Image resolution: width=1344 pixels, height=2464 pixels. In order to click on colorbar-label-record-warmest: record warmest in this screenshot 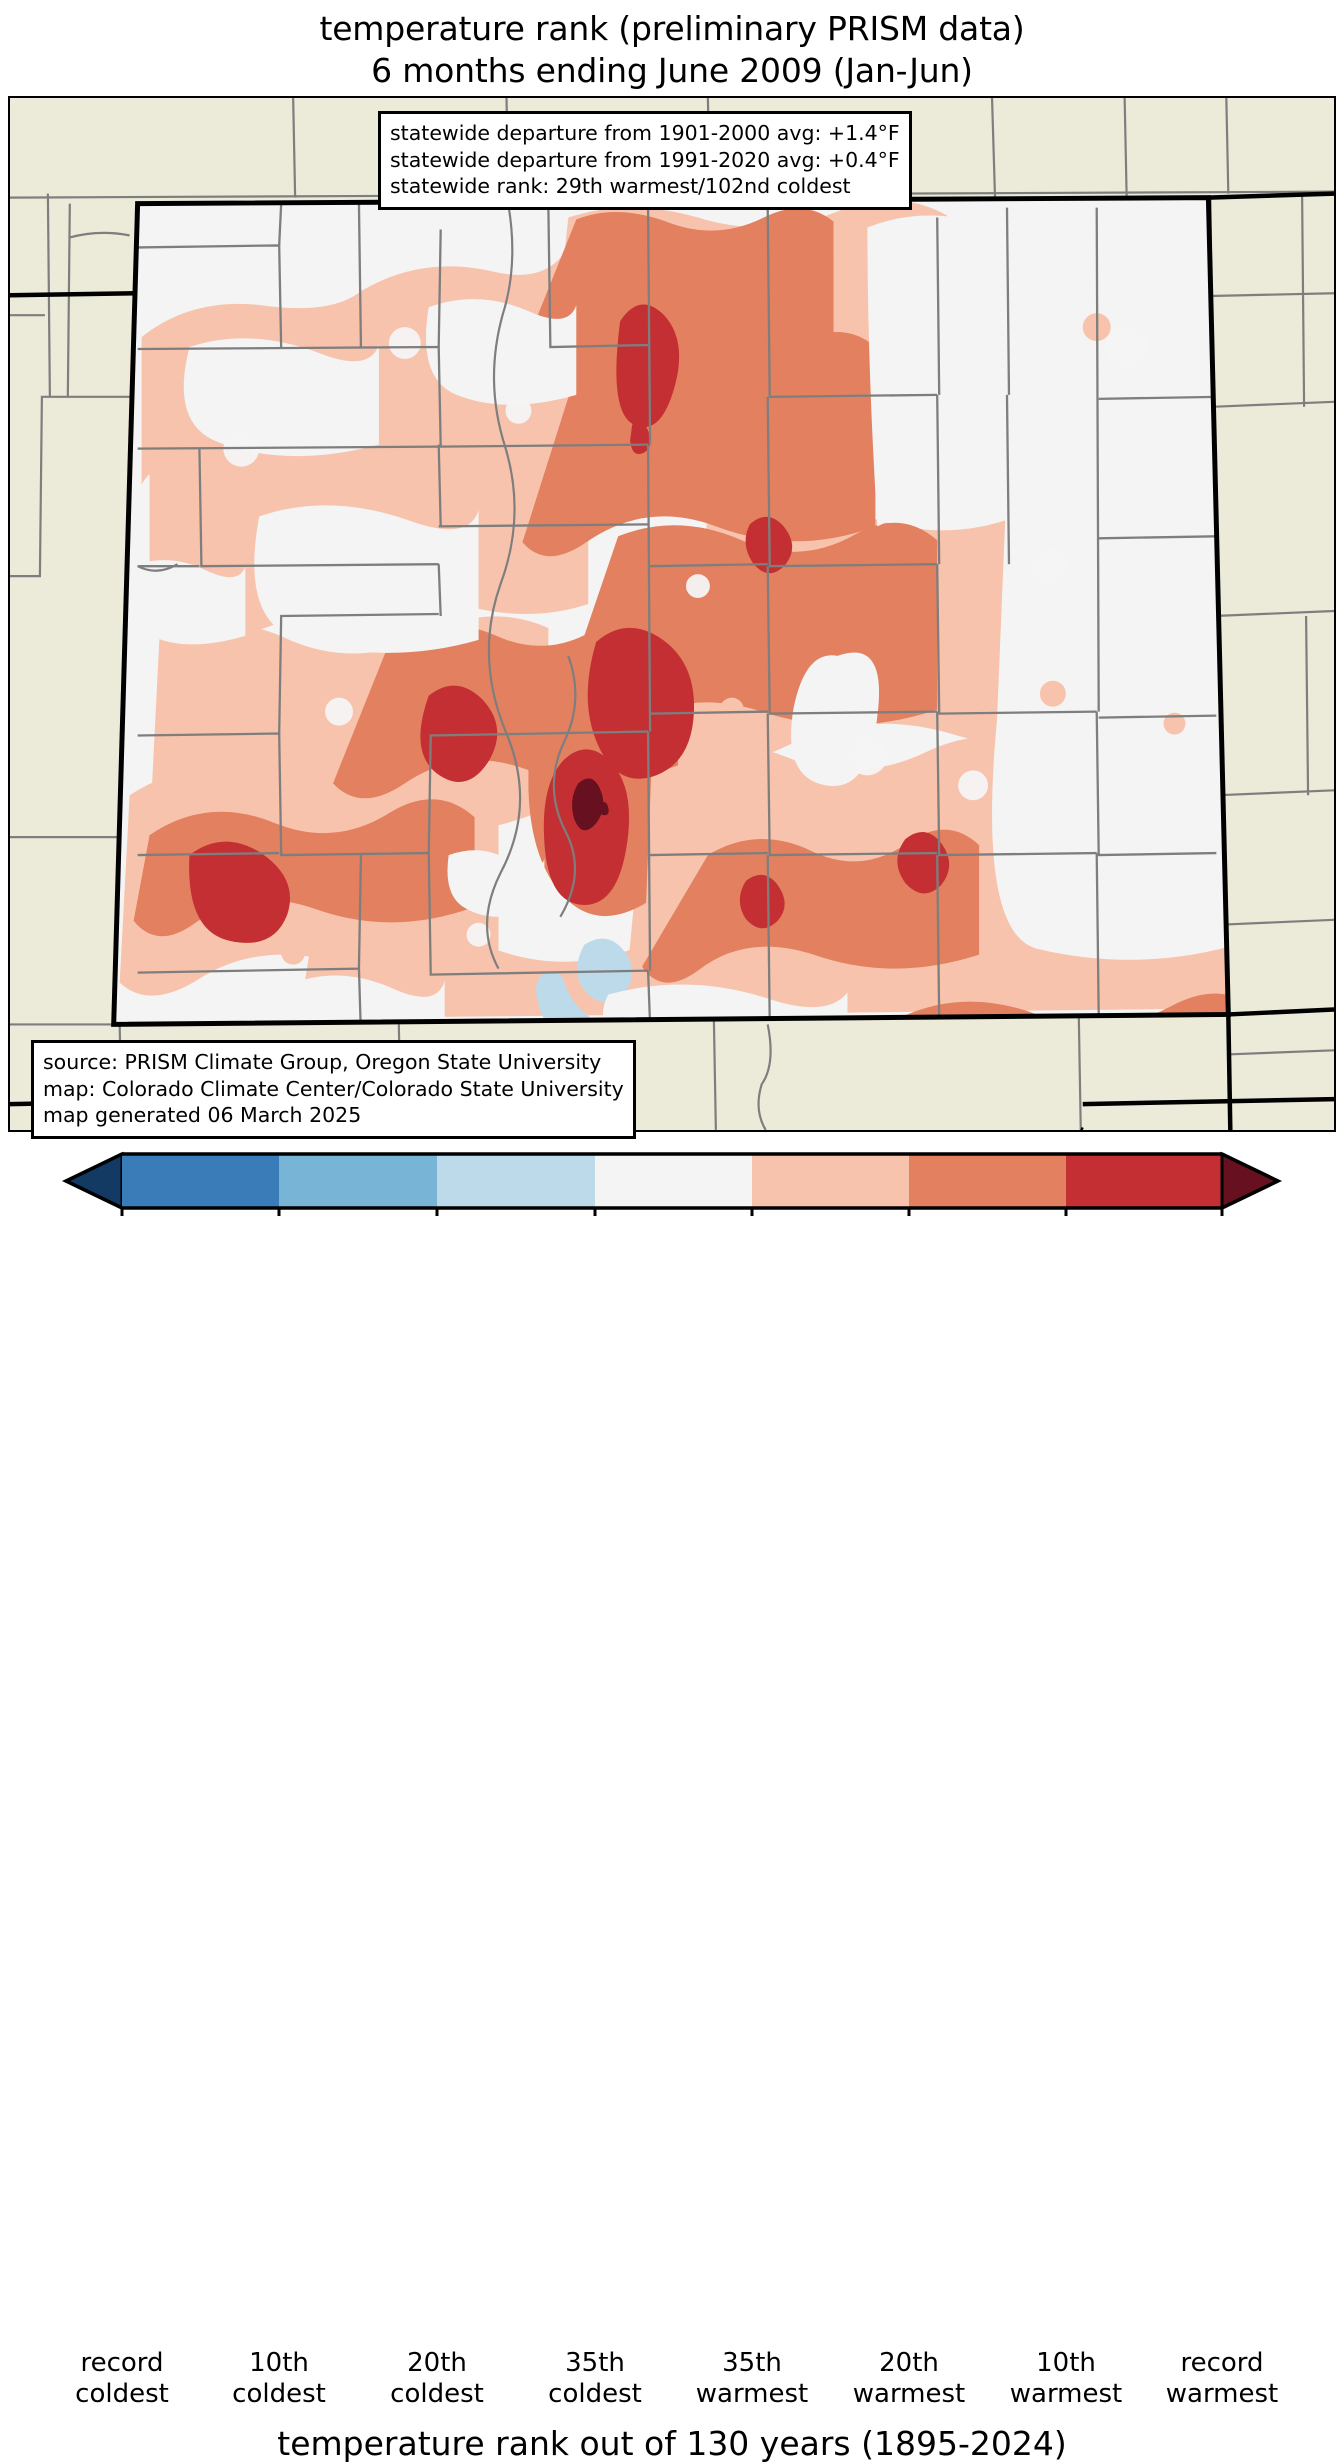, I will do `click(1222, 2378)`.